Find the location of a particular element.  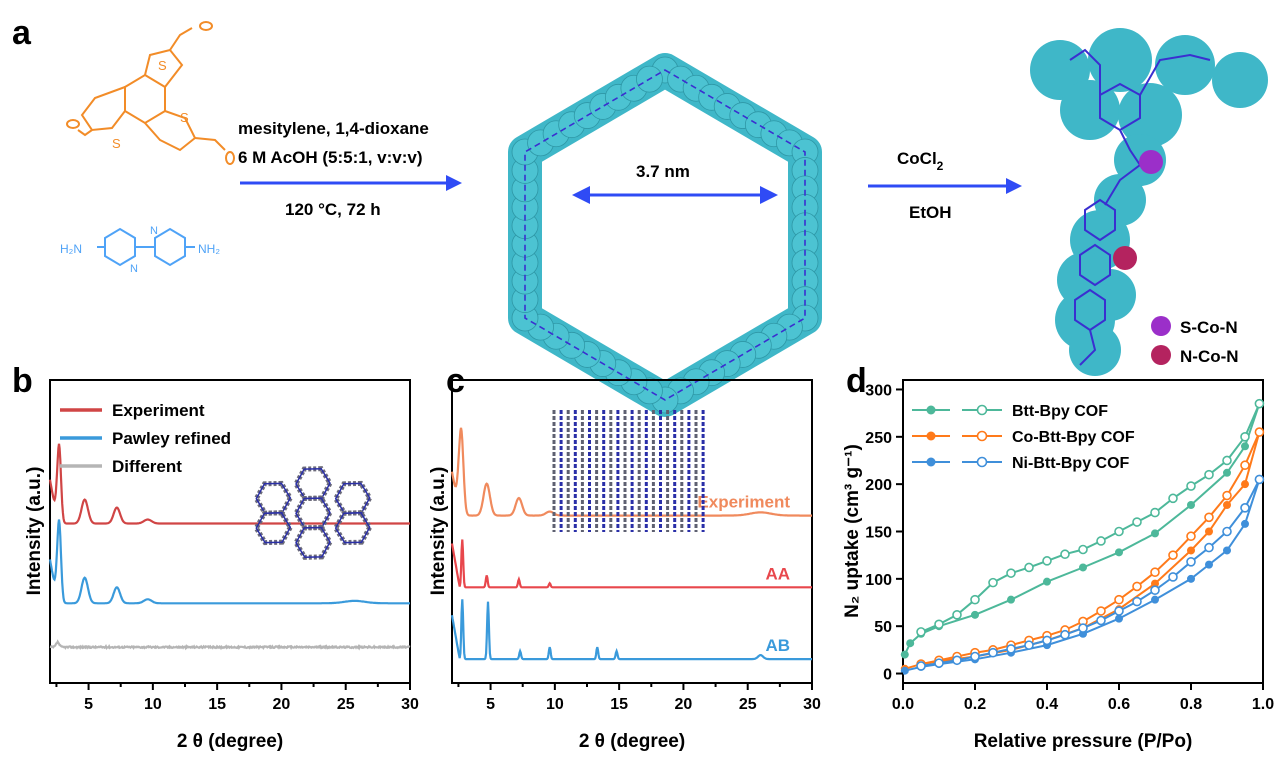

legend-s-co-n: S-Co-N is located at coordinates (1209, 327).